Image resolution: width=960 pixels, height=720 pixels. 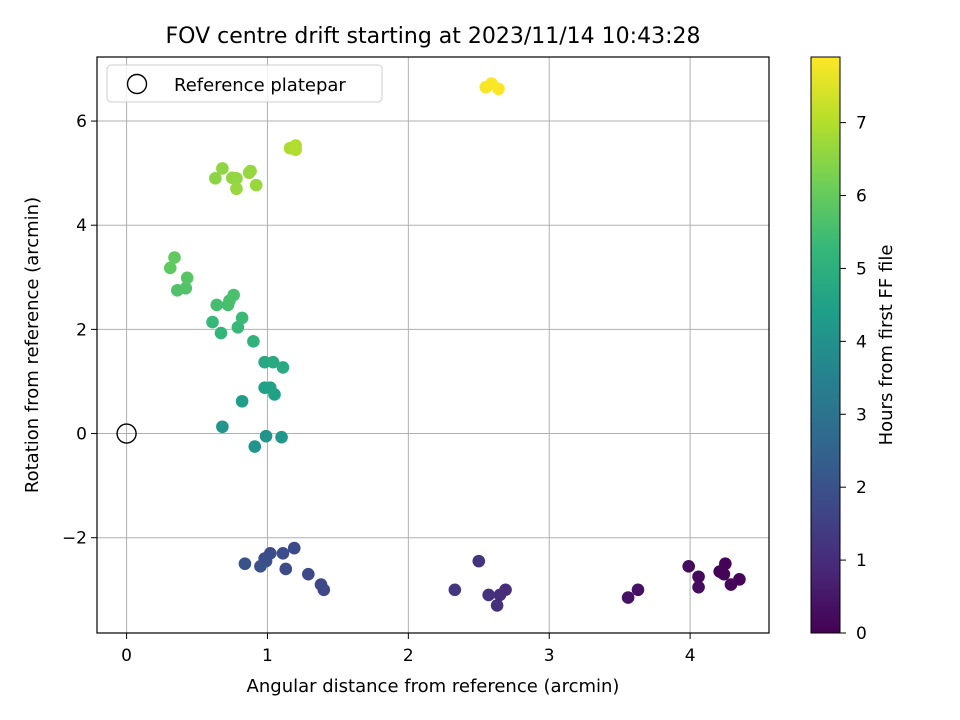 What do you see at coordinates (690, 656) in the screenshot?
I see `x-tick-label: 4` at bounding box center [690, 656].